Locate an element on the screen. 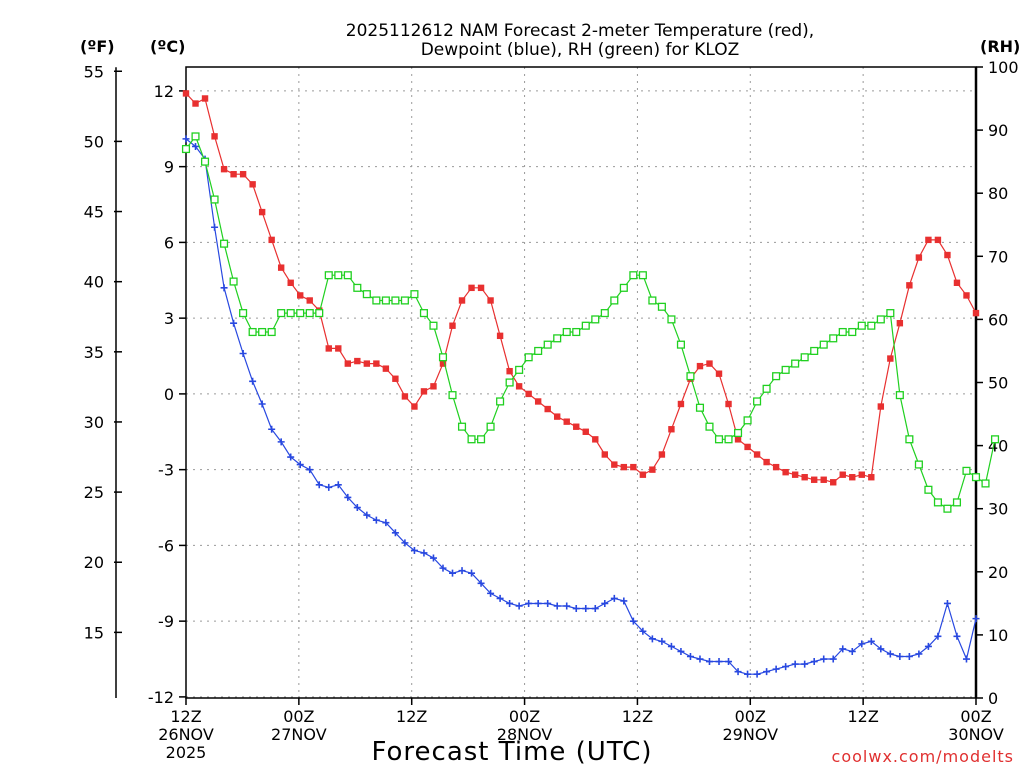  celsius-tick-label: 6 is located at coordinates (169, 242).